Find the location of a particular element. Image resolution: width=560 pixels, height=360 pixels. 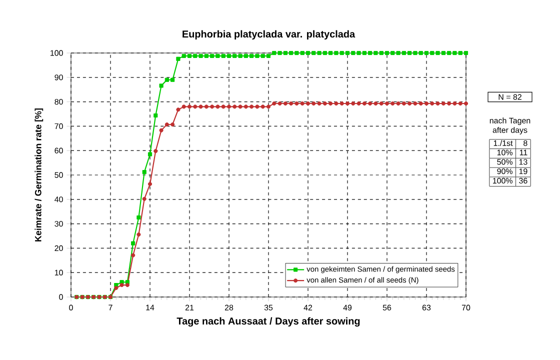

y-axis-title: Keimrate / Germination rate [%] is located at coordinates (39, 175).